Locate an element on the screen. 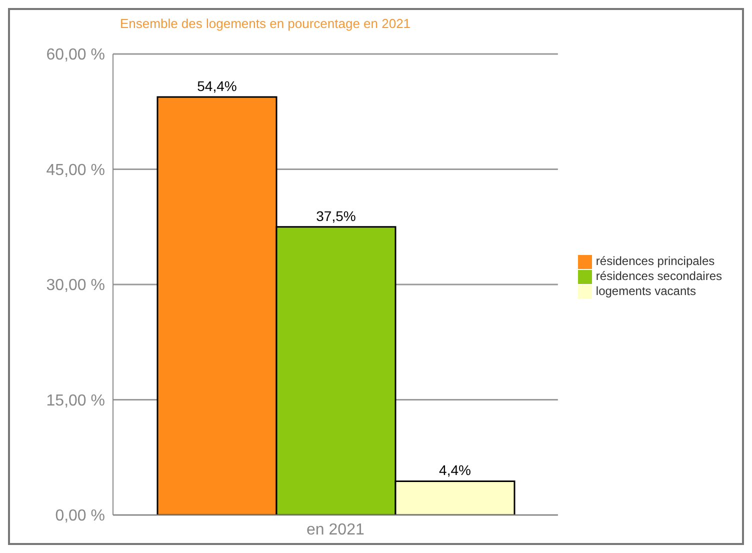  chart-title: Ensemble des logements en pourcentage en 2021 is located at coordinates (265, 23).